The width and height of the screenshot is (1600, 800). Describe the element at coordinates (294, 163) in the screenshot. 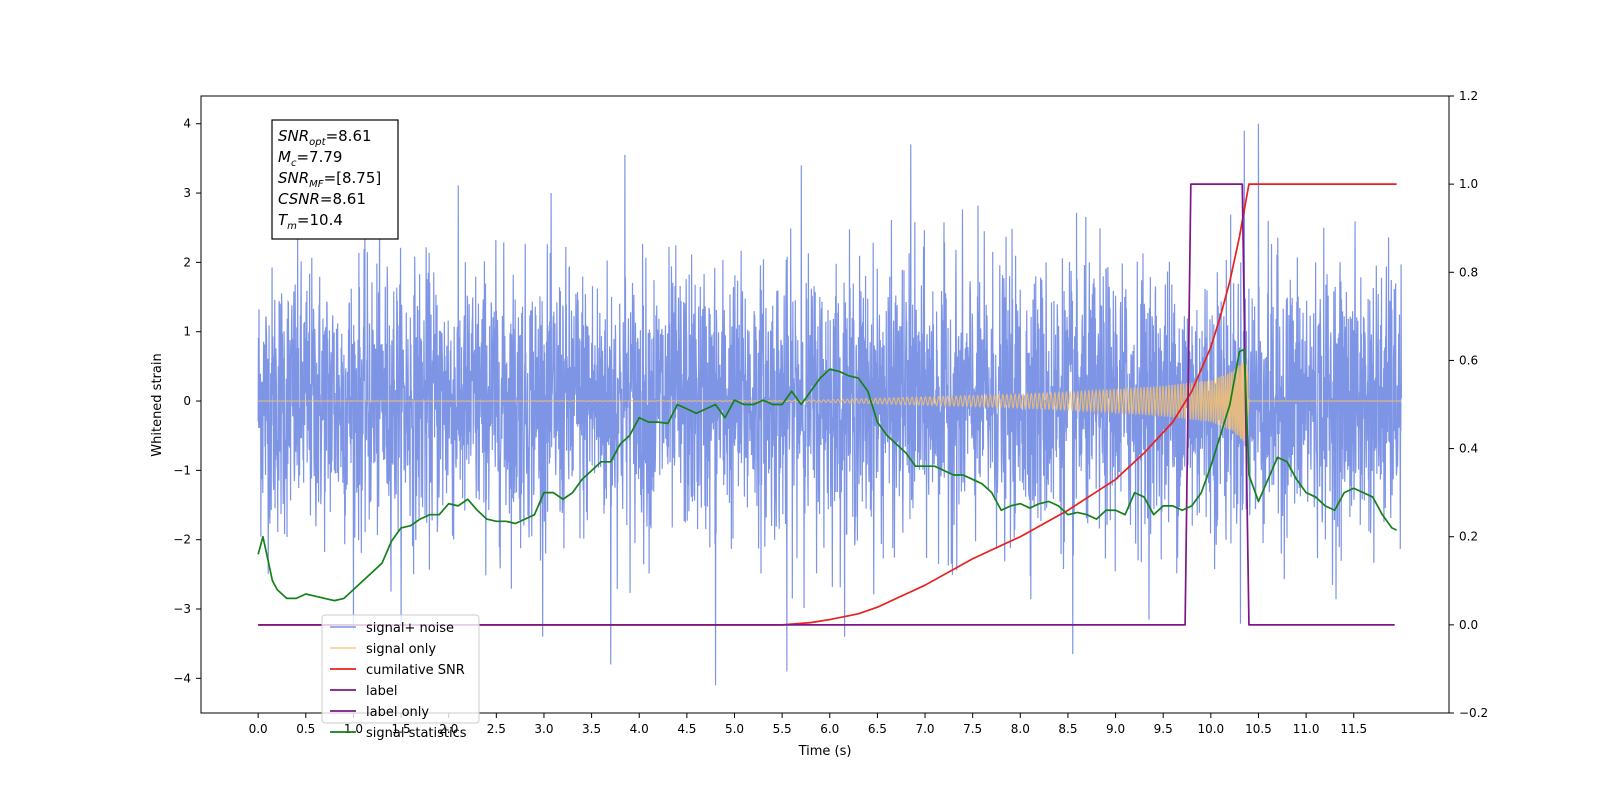

I see `annotation-subscript: c` at that location.